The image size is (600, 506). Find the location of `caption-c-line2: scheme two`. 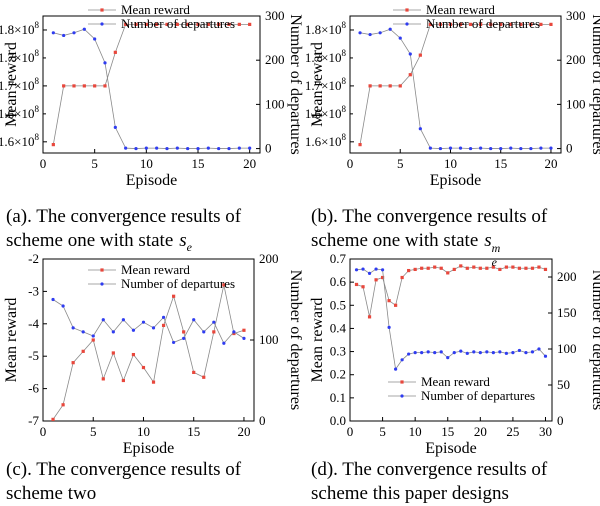

caption-c-line2: scheme two is located at coordinates (51, 493).